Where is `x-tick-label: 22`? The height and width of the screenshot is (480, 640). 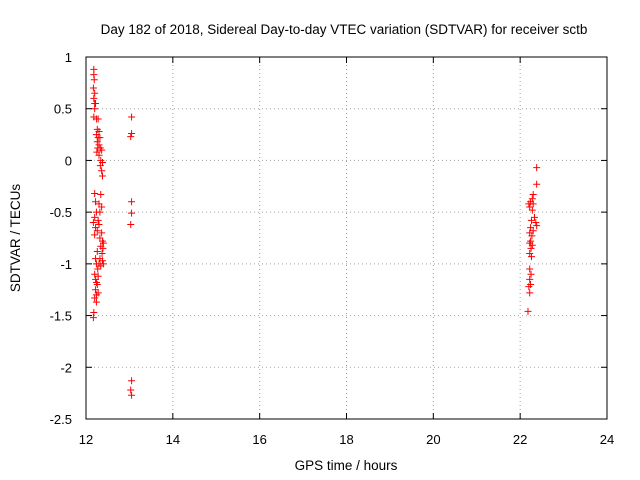 x-tick-label: 22 is located at coordinates (520, 439).